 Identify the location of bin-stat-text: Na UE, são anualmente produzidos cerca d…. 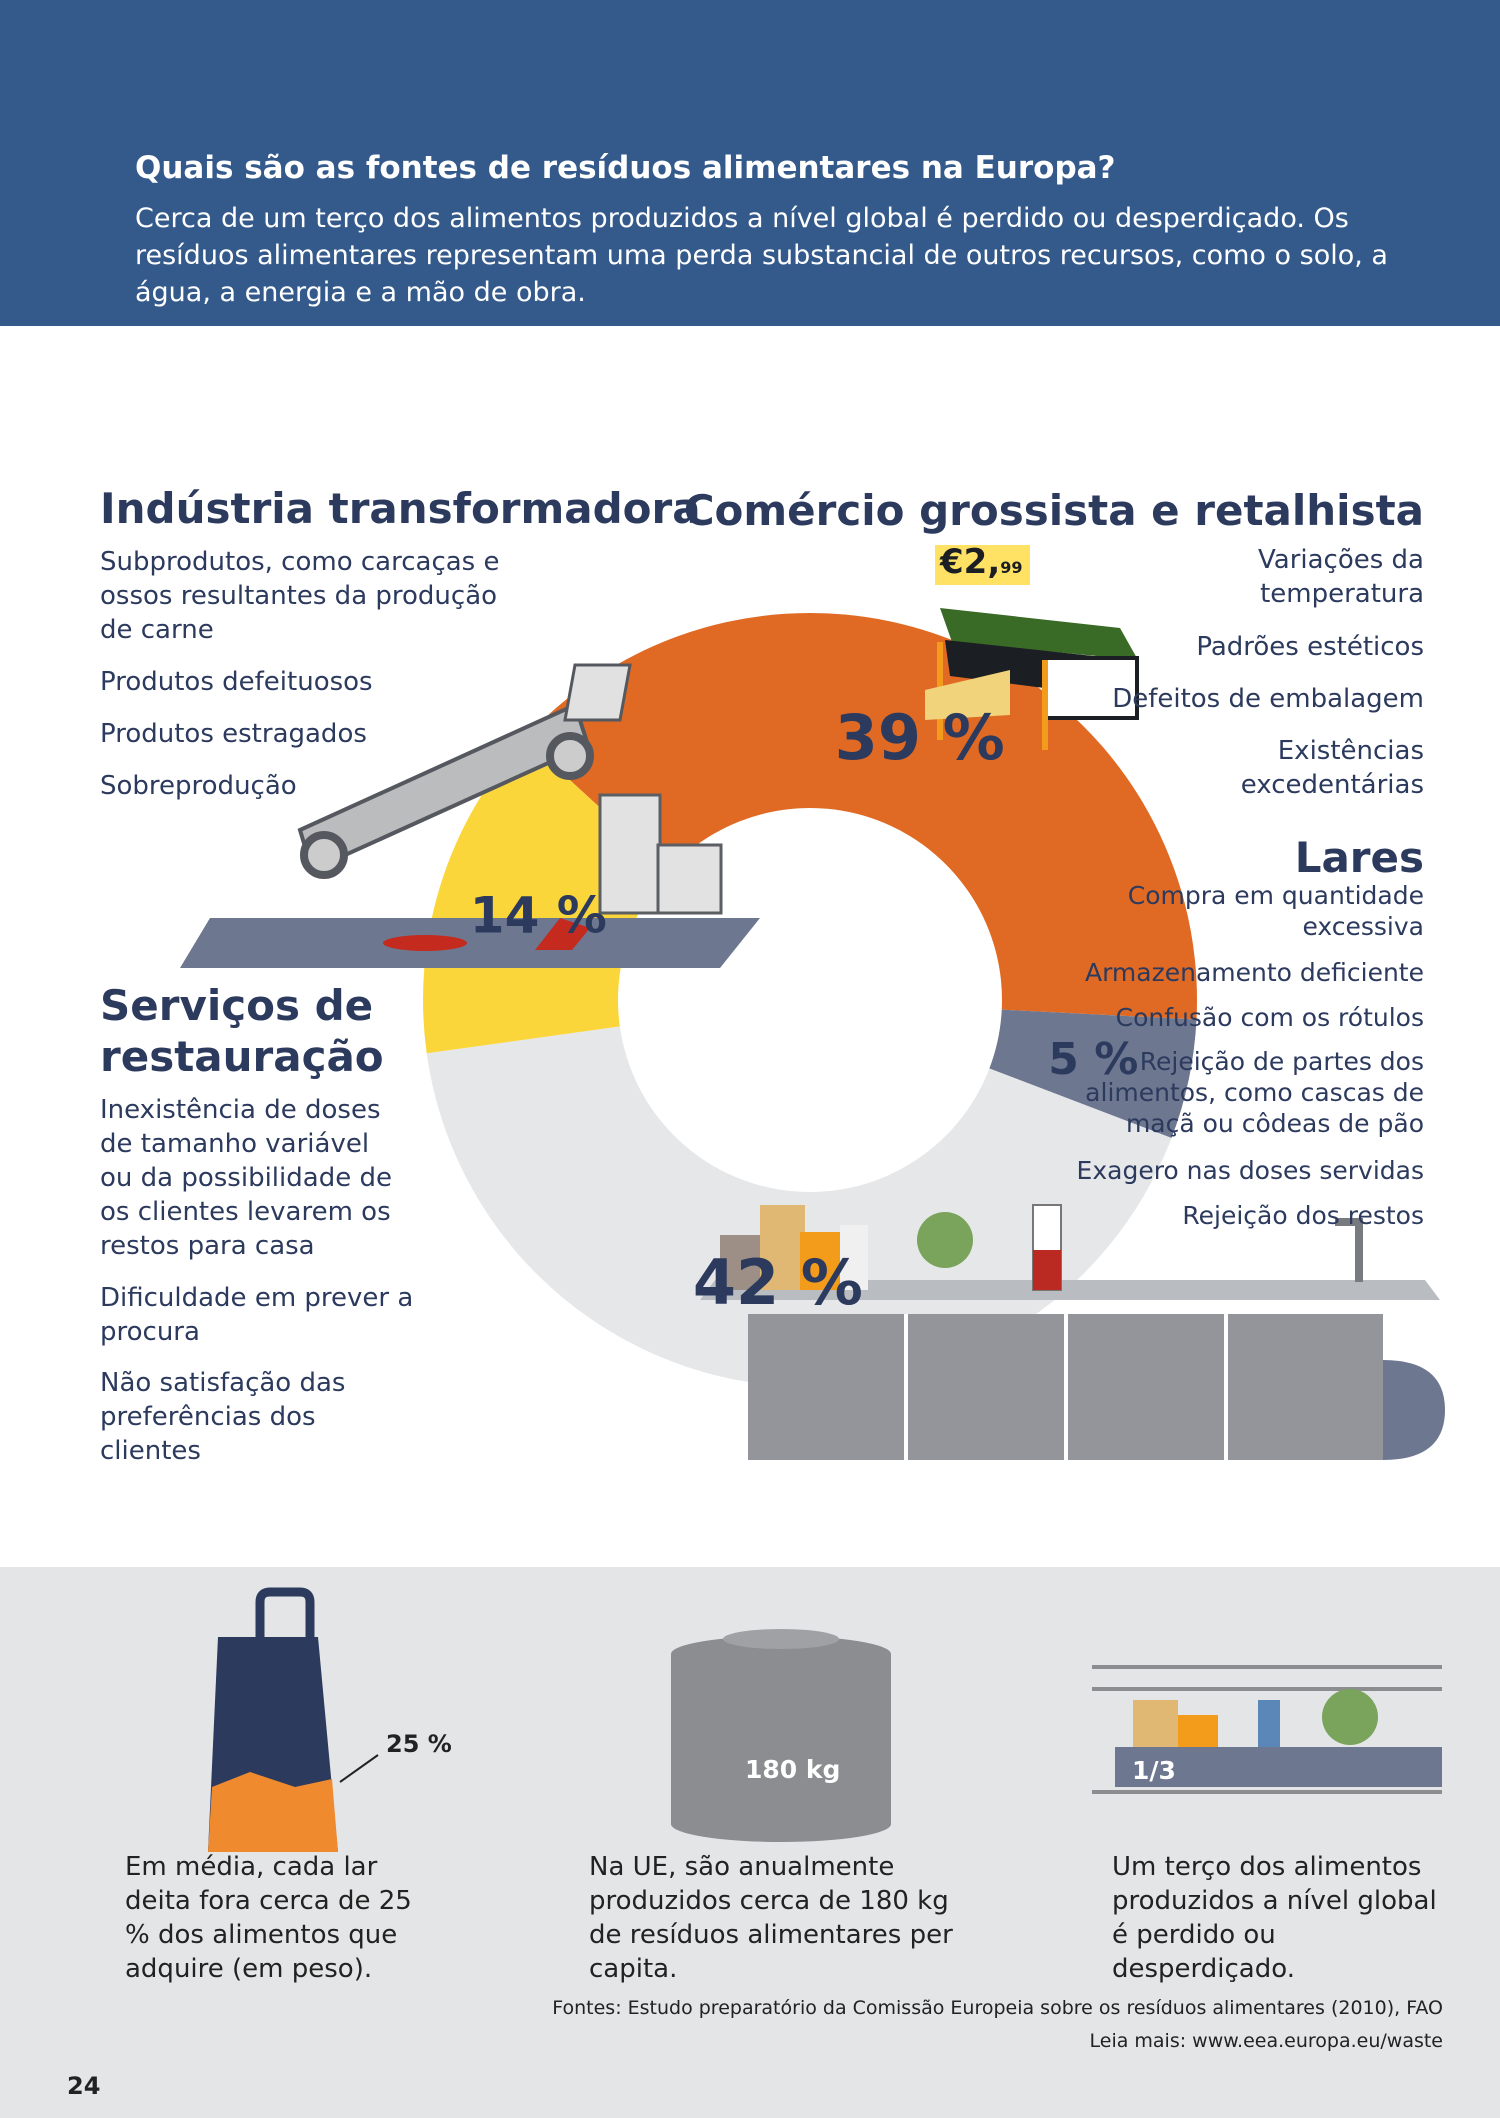
(771, 1918).